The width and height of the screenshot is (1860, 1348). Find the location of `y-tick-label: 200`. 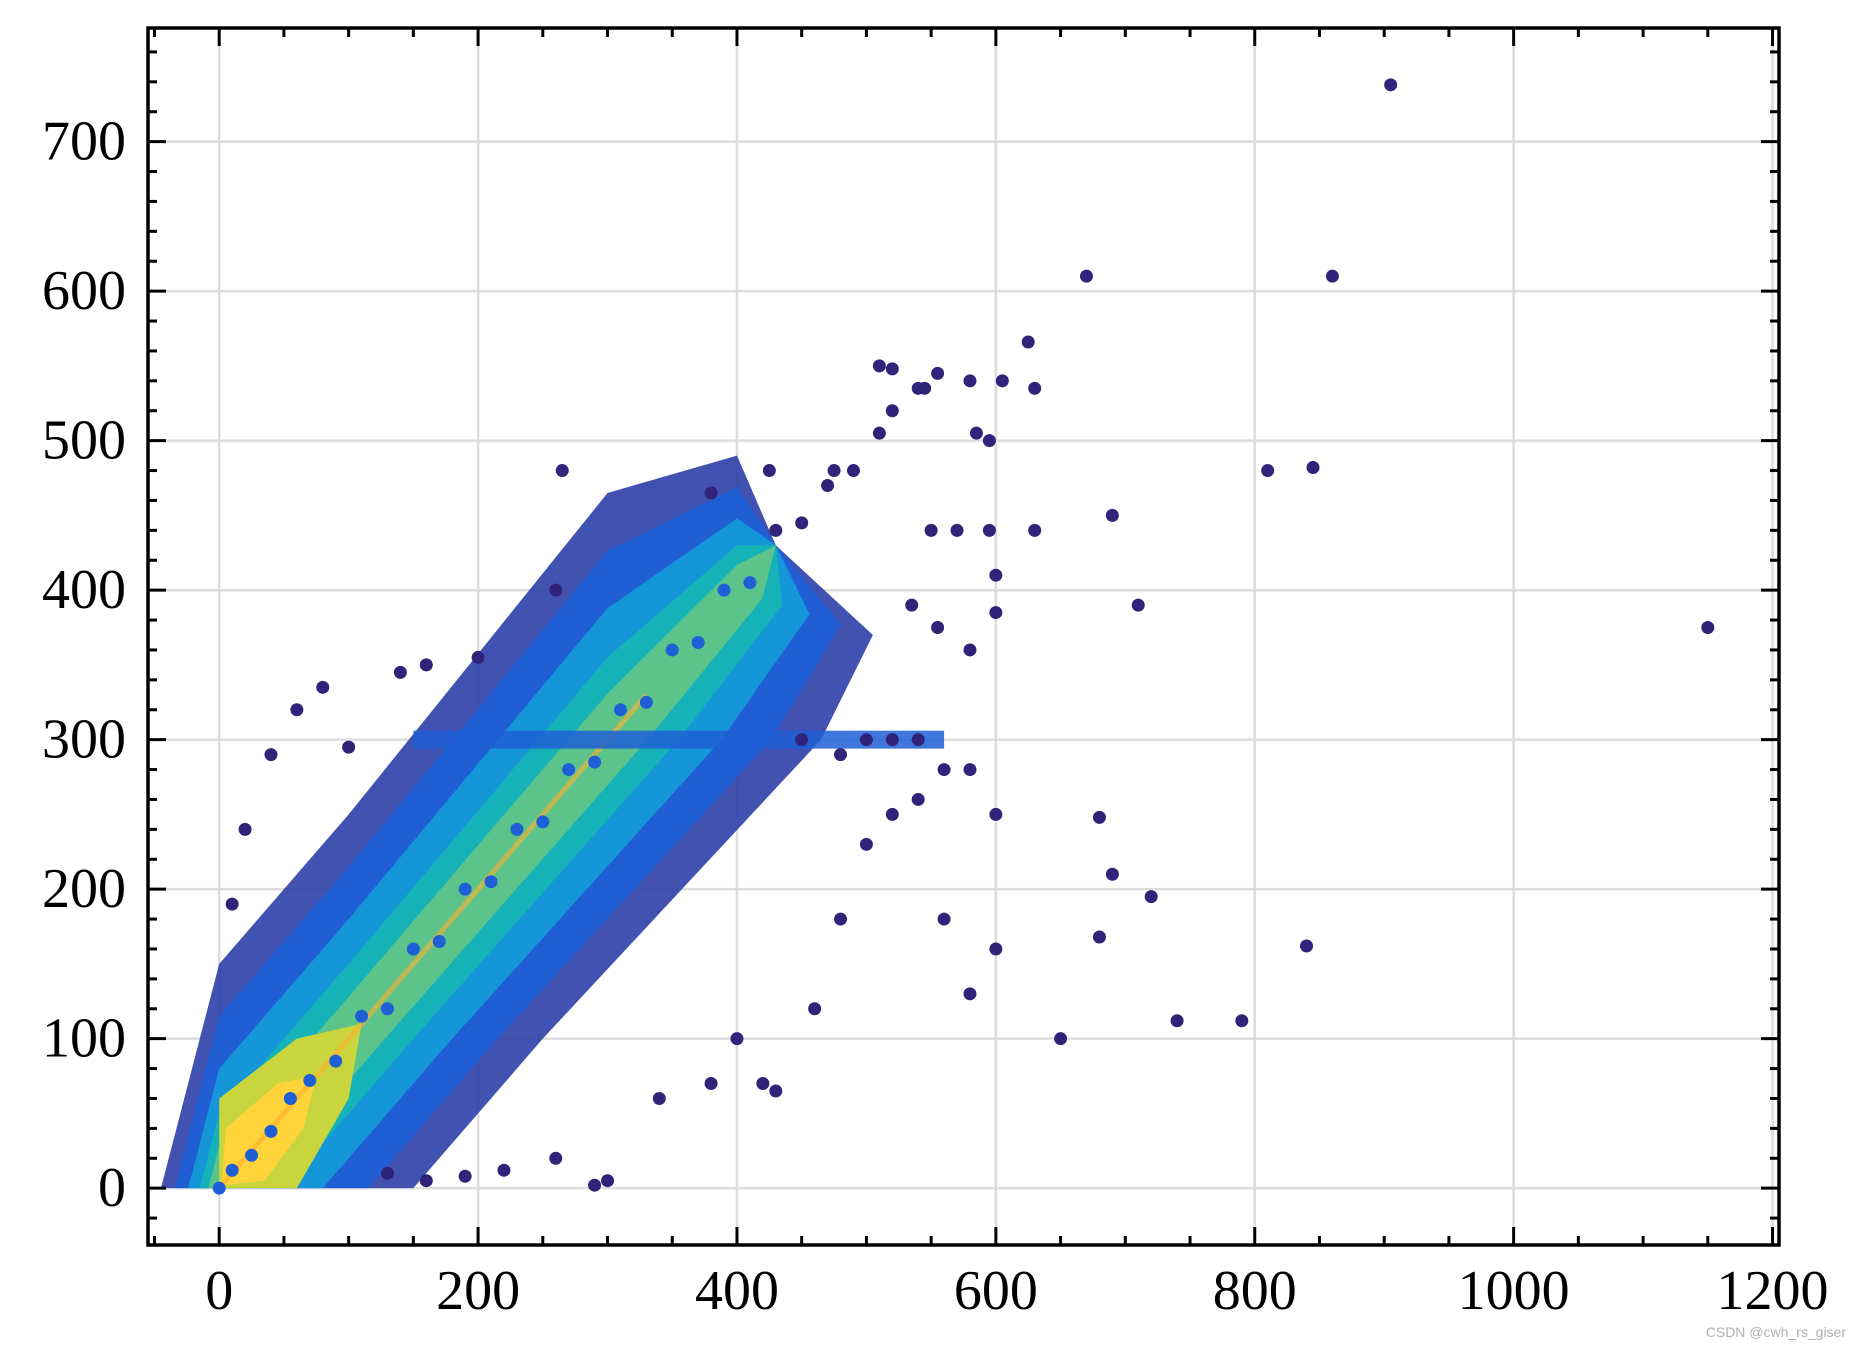

y-tick-label: 200 is located at coordinates (84, 889).